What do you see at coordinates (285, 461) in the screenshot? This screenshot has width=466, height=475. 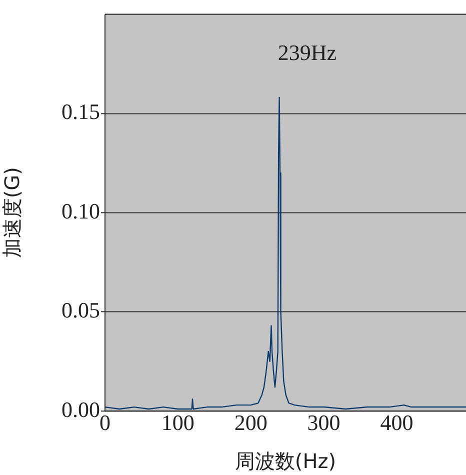 I see `x-axis-title: 周波数(Hz)` at bounding box center [285, 461].